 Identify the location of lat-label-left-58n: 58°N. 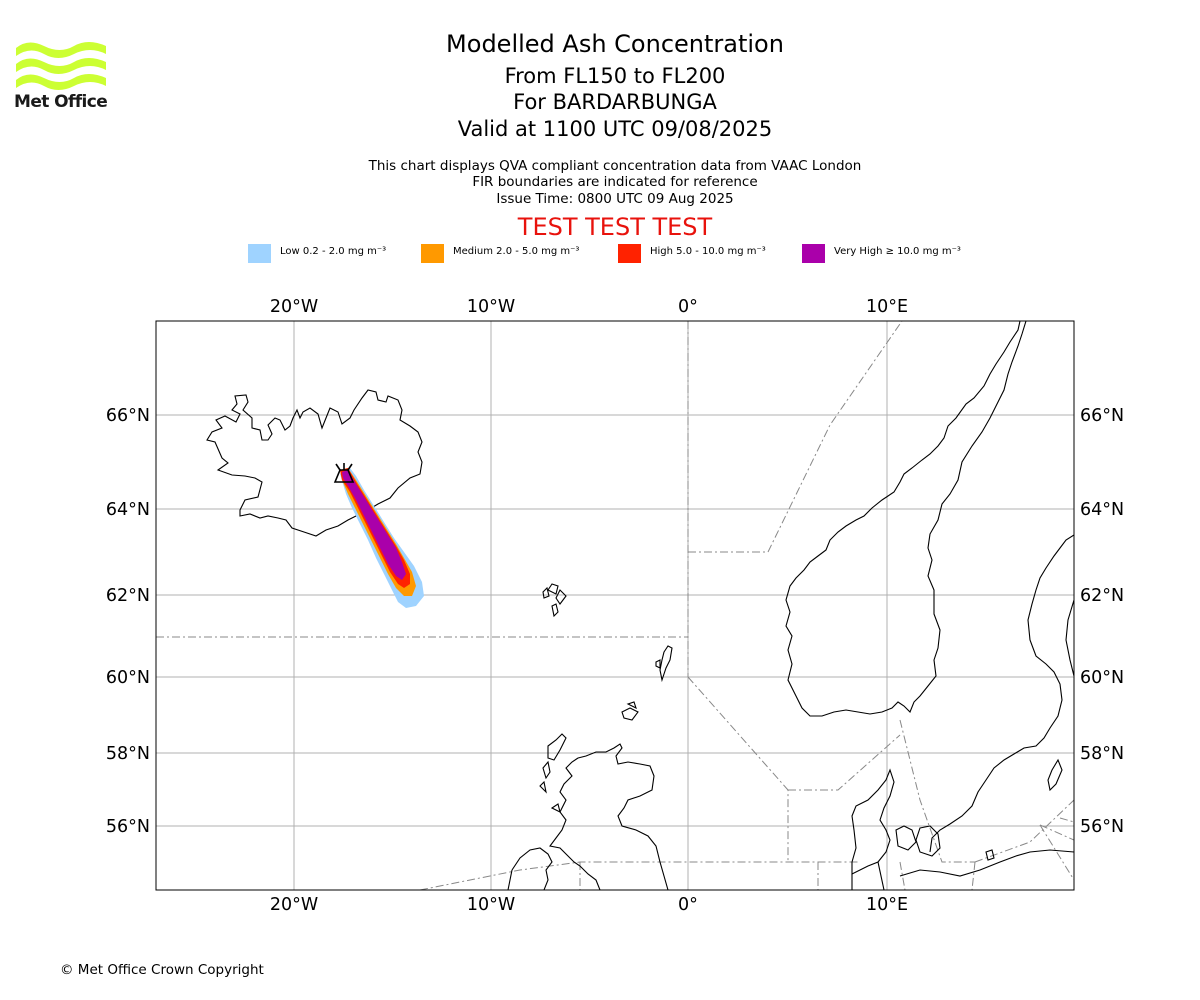
(128, 754).